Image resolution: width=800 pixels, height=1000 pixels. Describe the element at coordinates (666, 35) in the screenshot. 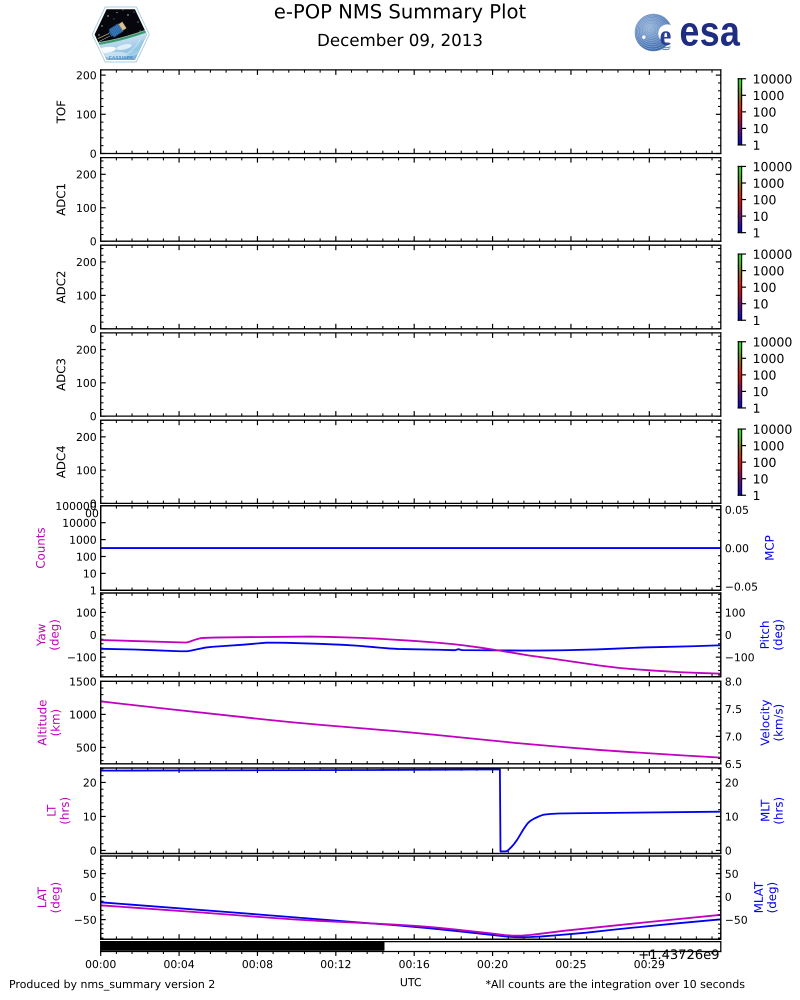

I see `svg-text: e` at that location.